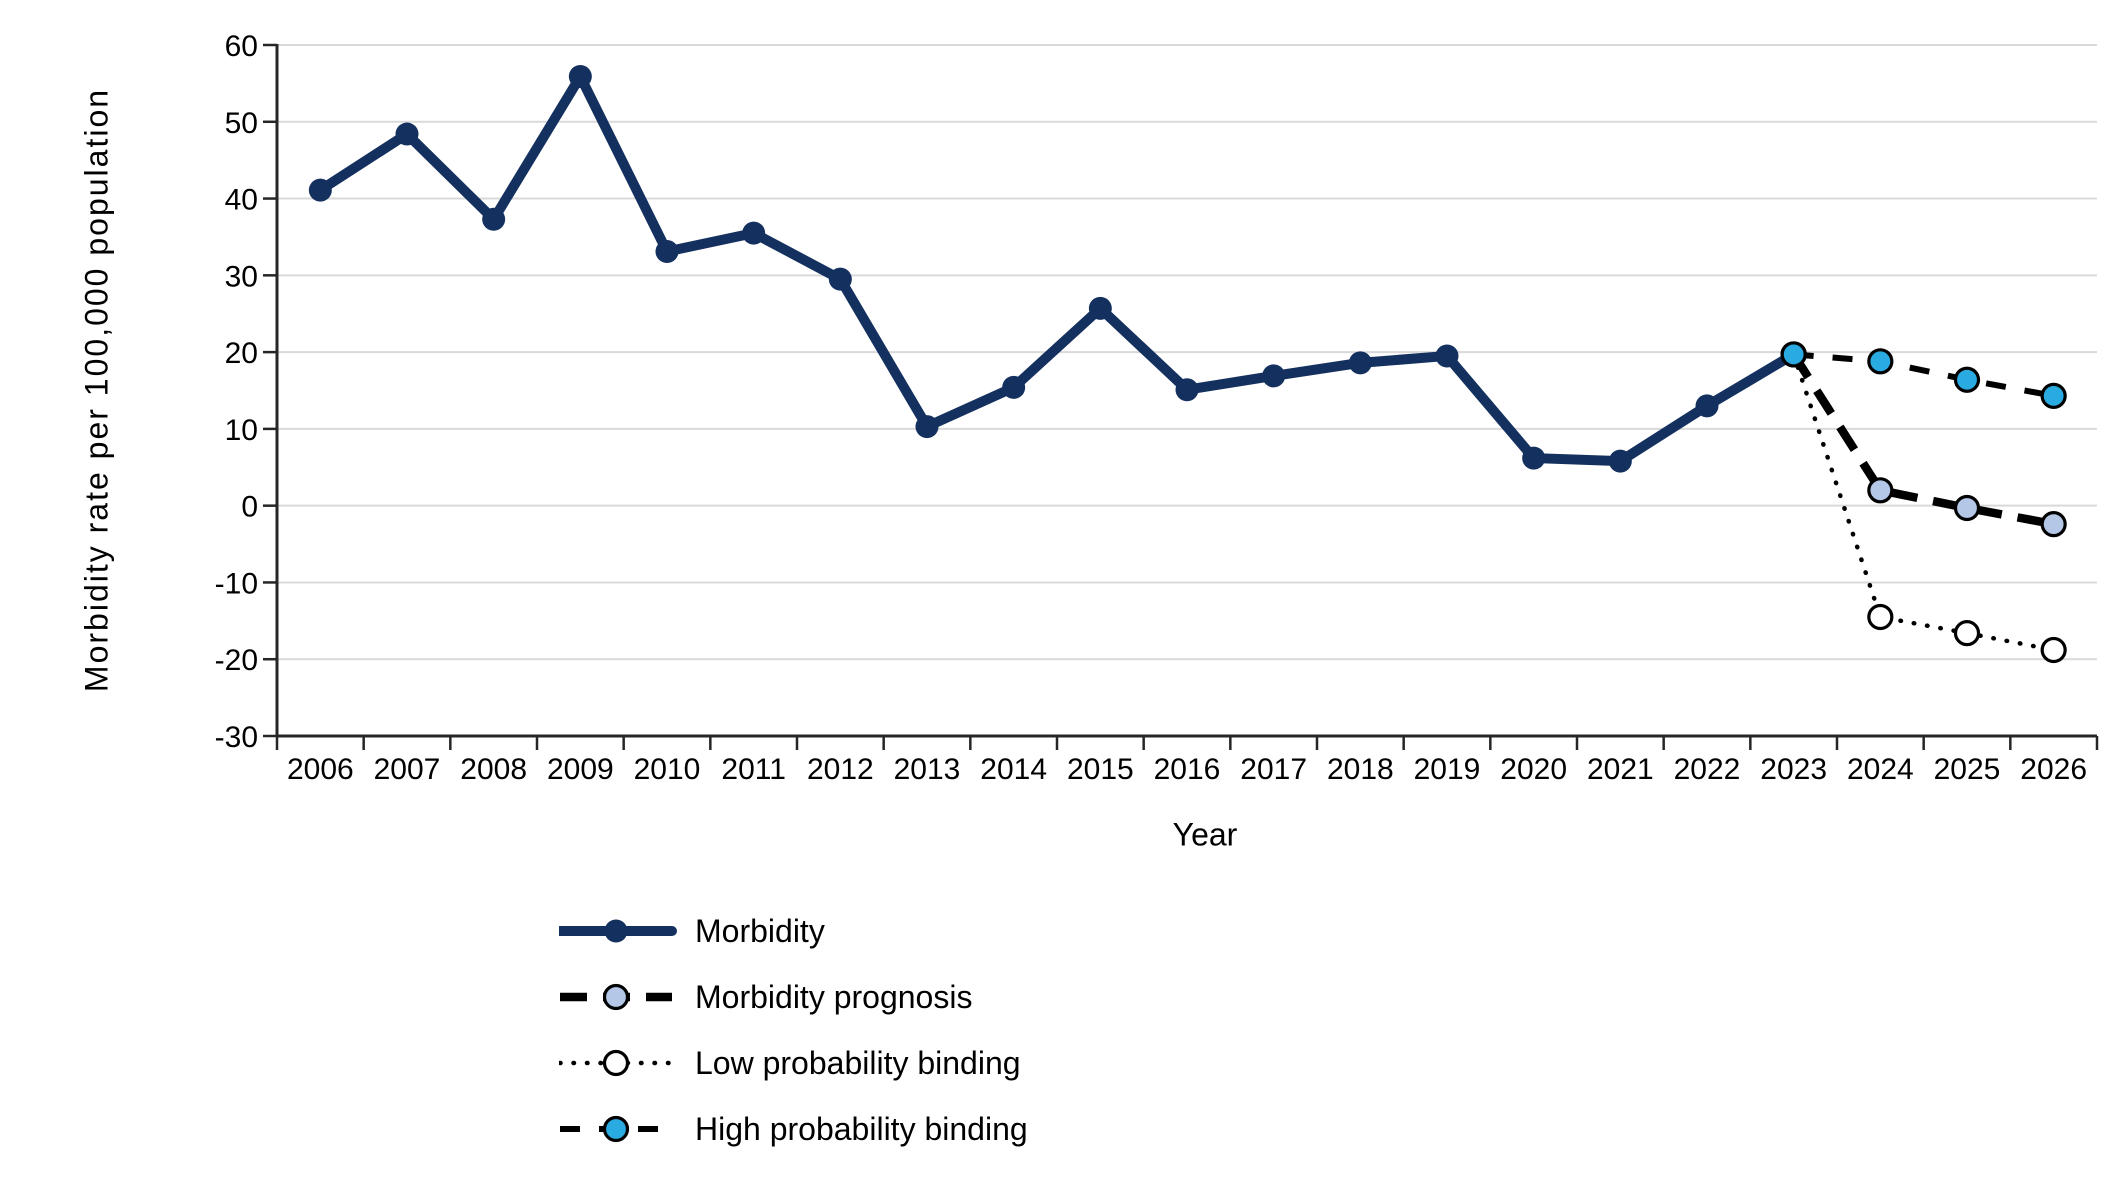 The image size is (2126, 1181). I want to click on legend-swatch-morbidity, so click(618, 931).